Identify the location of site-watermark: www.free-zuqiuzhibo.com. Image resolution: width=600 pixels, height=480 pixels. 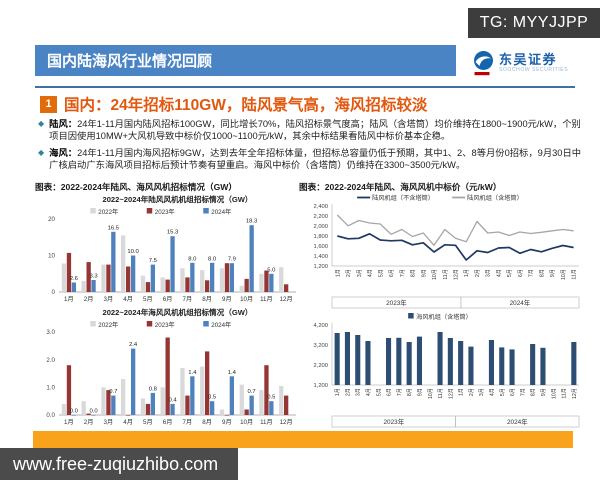
(119, 464).